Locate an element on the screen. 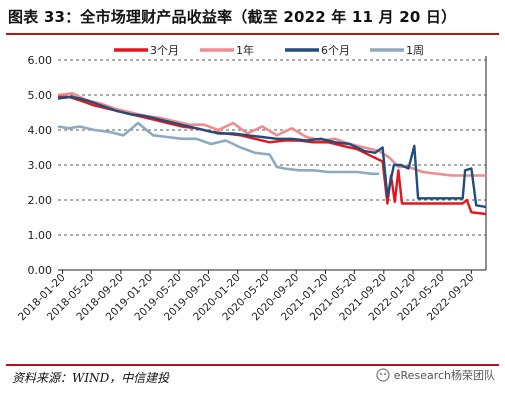  y-tick-label: 2.00 is located at coordinates (40, 200).